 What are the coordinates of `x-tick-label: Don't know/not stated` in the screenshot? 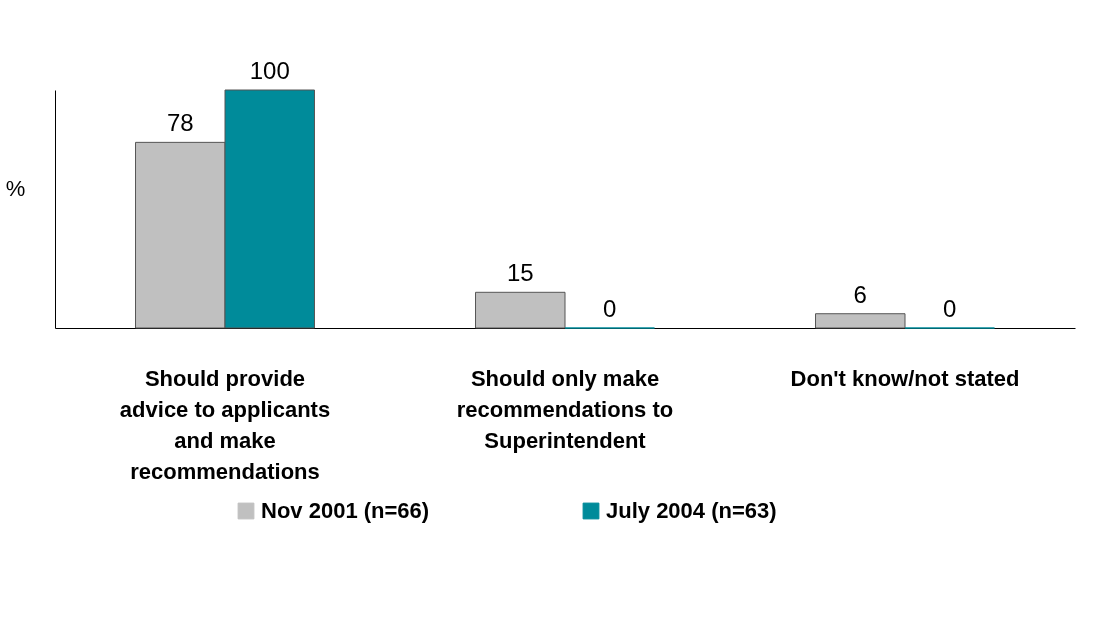 It's located at (905, 378).